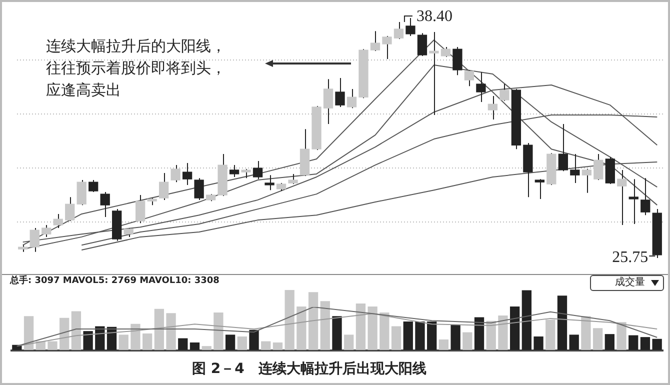 The width and height of the screenshot is (670, 385). I want to click on annotation: 38.40, so click(434, 17).